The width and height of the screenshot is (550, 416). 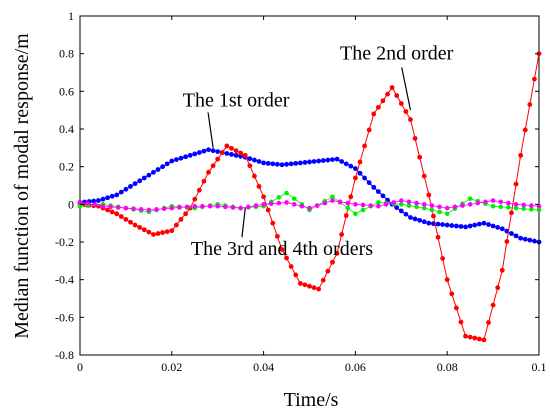 What do you see at coordinates (397, 53) in the screenshot?
I see `annotation-text: The 2nd order` at bounding box center [397, 53].